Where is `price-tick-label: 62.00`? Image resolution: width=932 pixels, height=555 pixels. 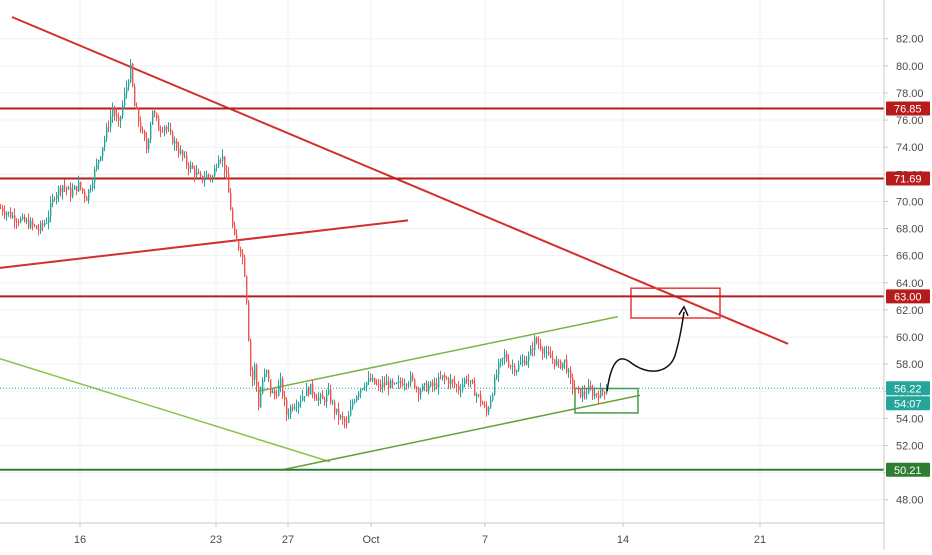 price-tick-label: 62.00 is located at coordinates (910, 311).